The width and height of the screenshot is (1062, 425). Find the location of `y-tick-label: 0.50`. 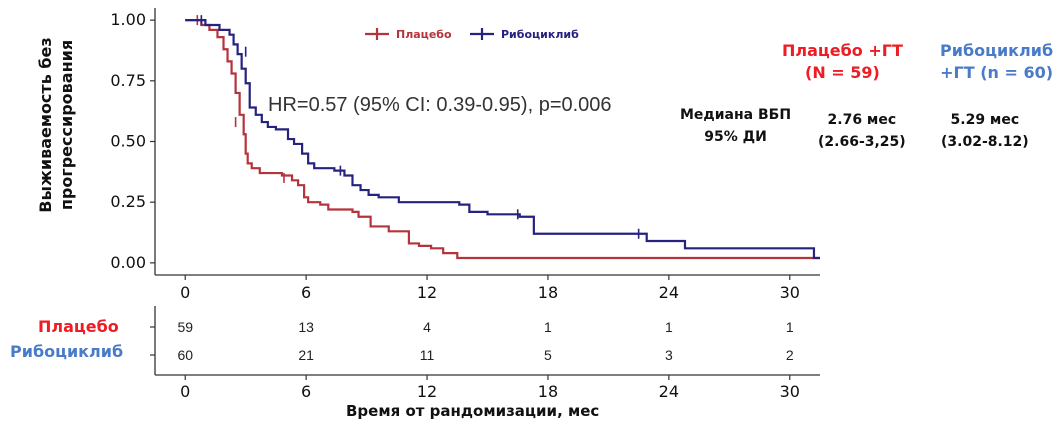

y-tick-label: 0.50 is located at coordinates (128, 141).